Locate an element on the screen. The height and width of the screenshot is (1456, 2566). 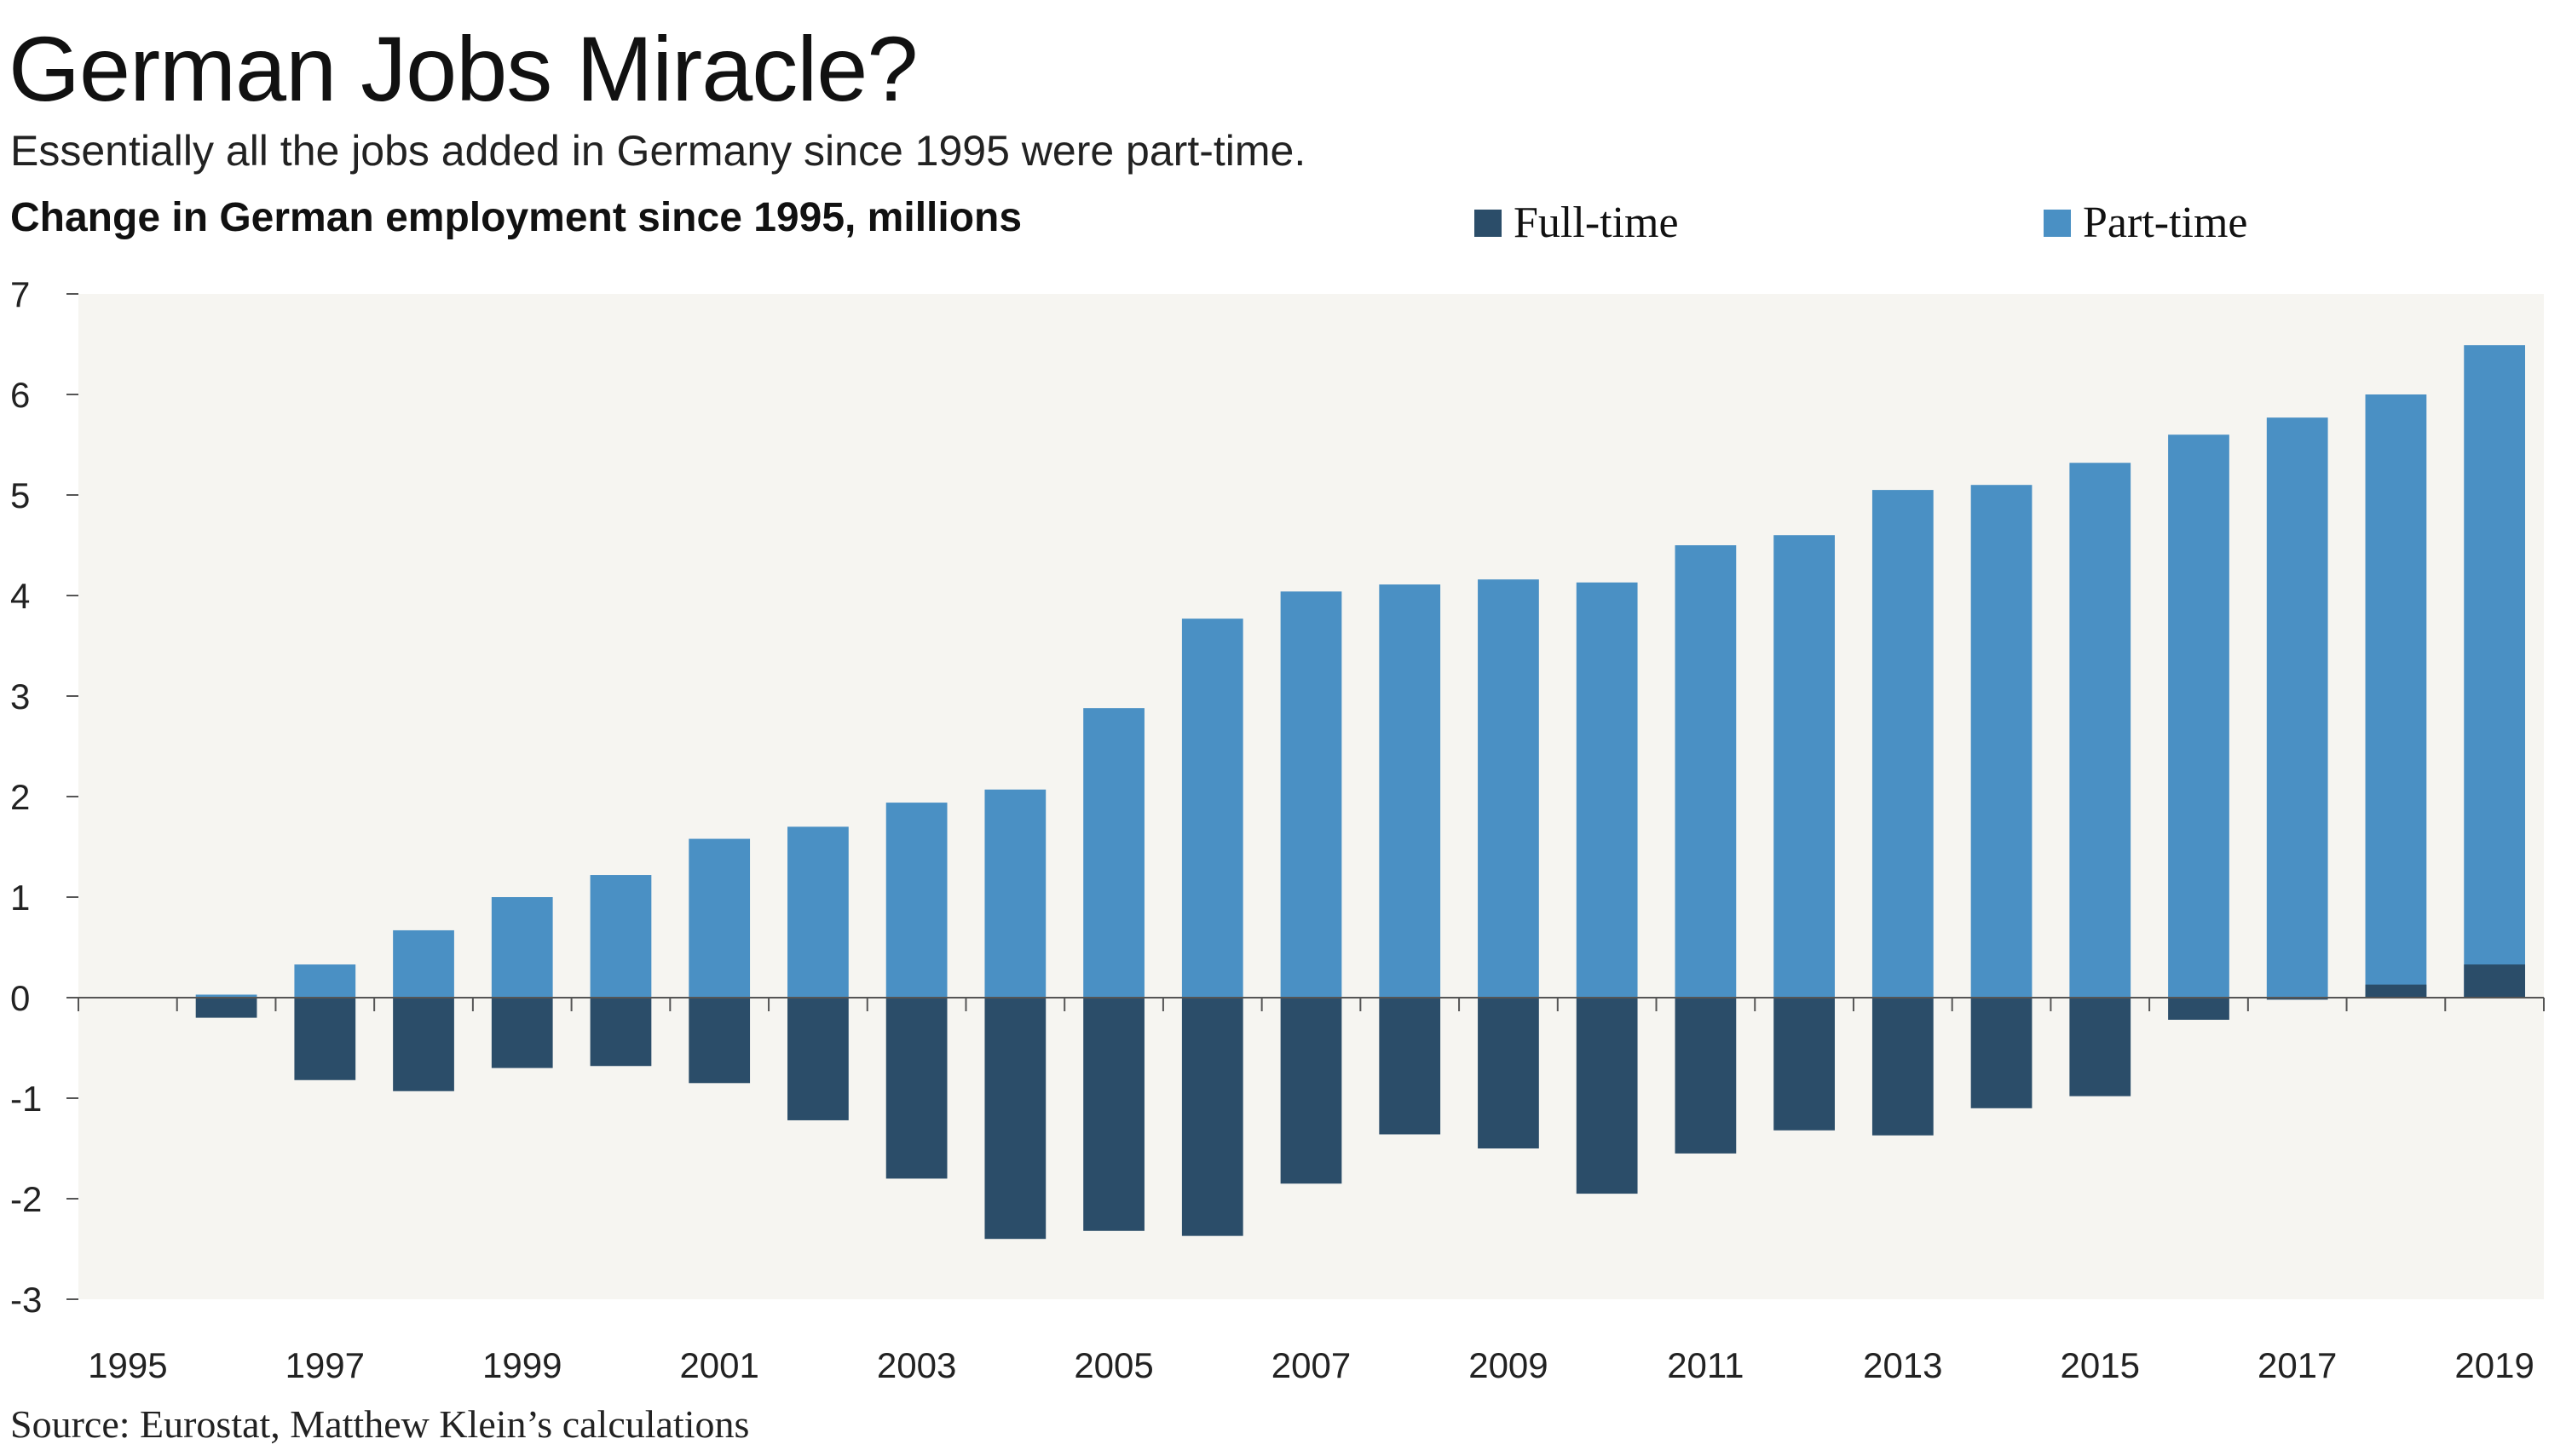
bar-part-time-2007 is located at coordinates (1311, 794).